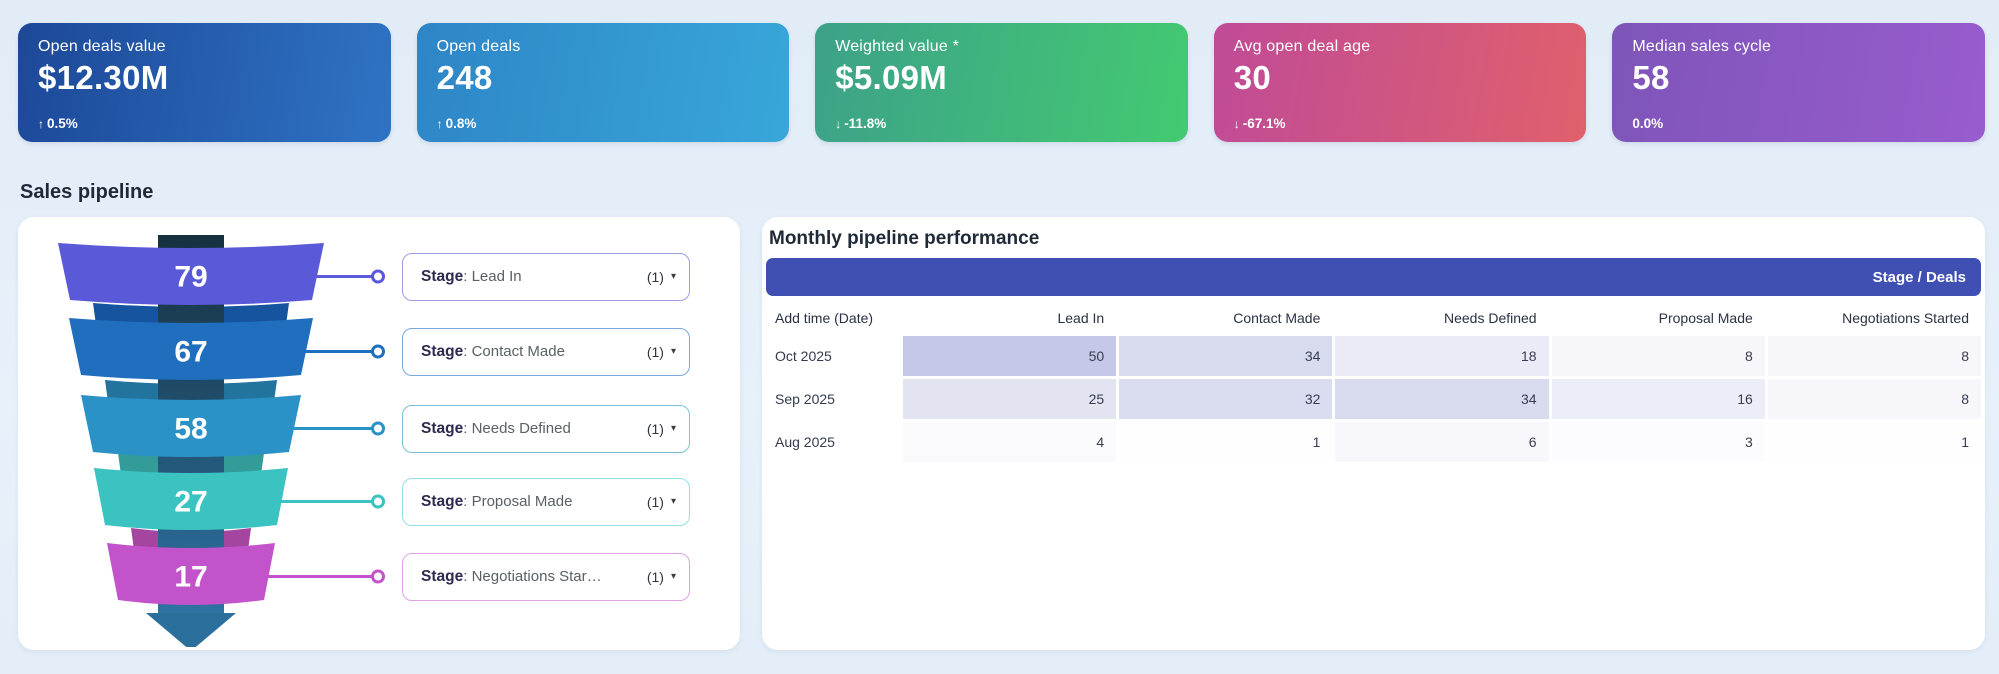  I want to click on heat-cell: 50, so click(1010, 356).